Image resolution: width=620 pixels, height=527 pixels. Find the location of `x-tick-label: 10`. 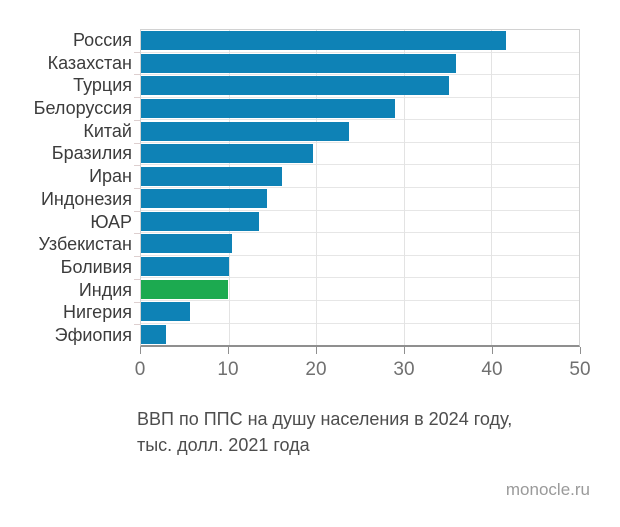

x-tick-label: 10 is located at coordinates (228, 369).